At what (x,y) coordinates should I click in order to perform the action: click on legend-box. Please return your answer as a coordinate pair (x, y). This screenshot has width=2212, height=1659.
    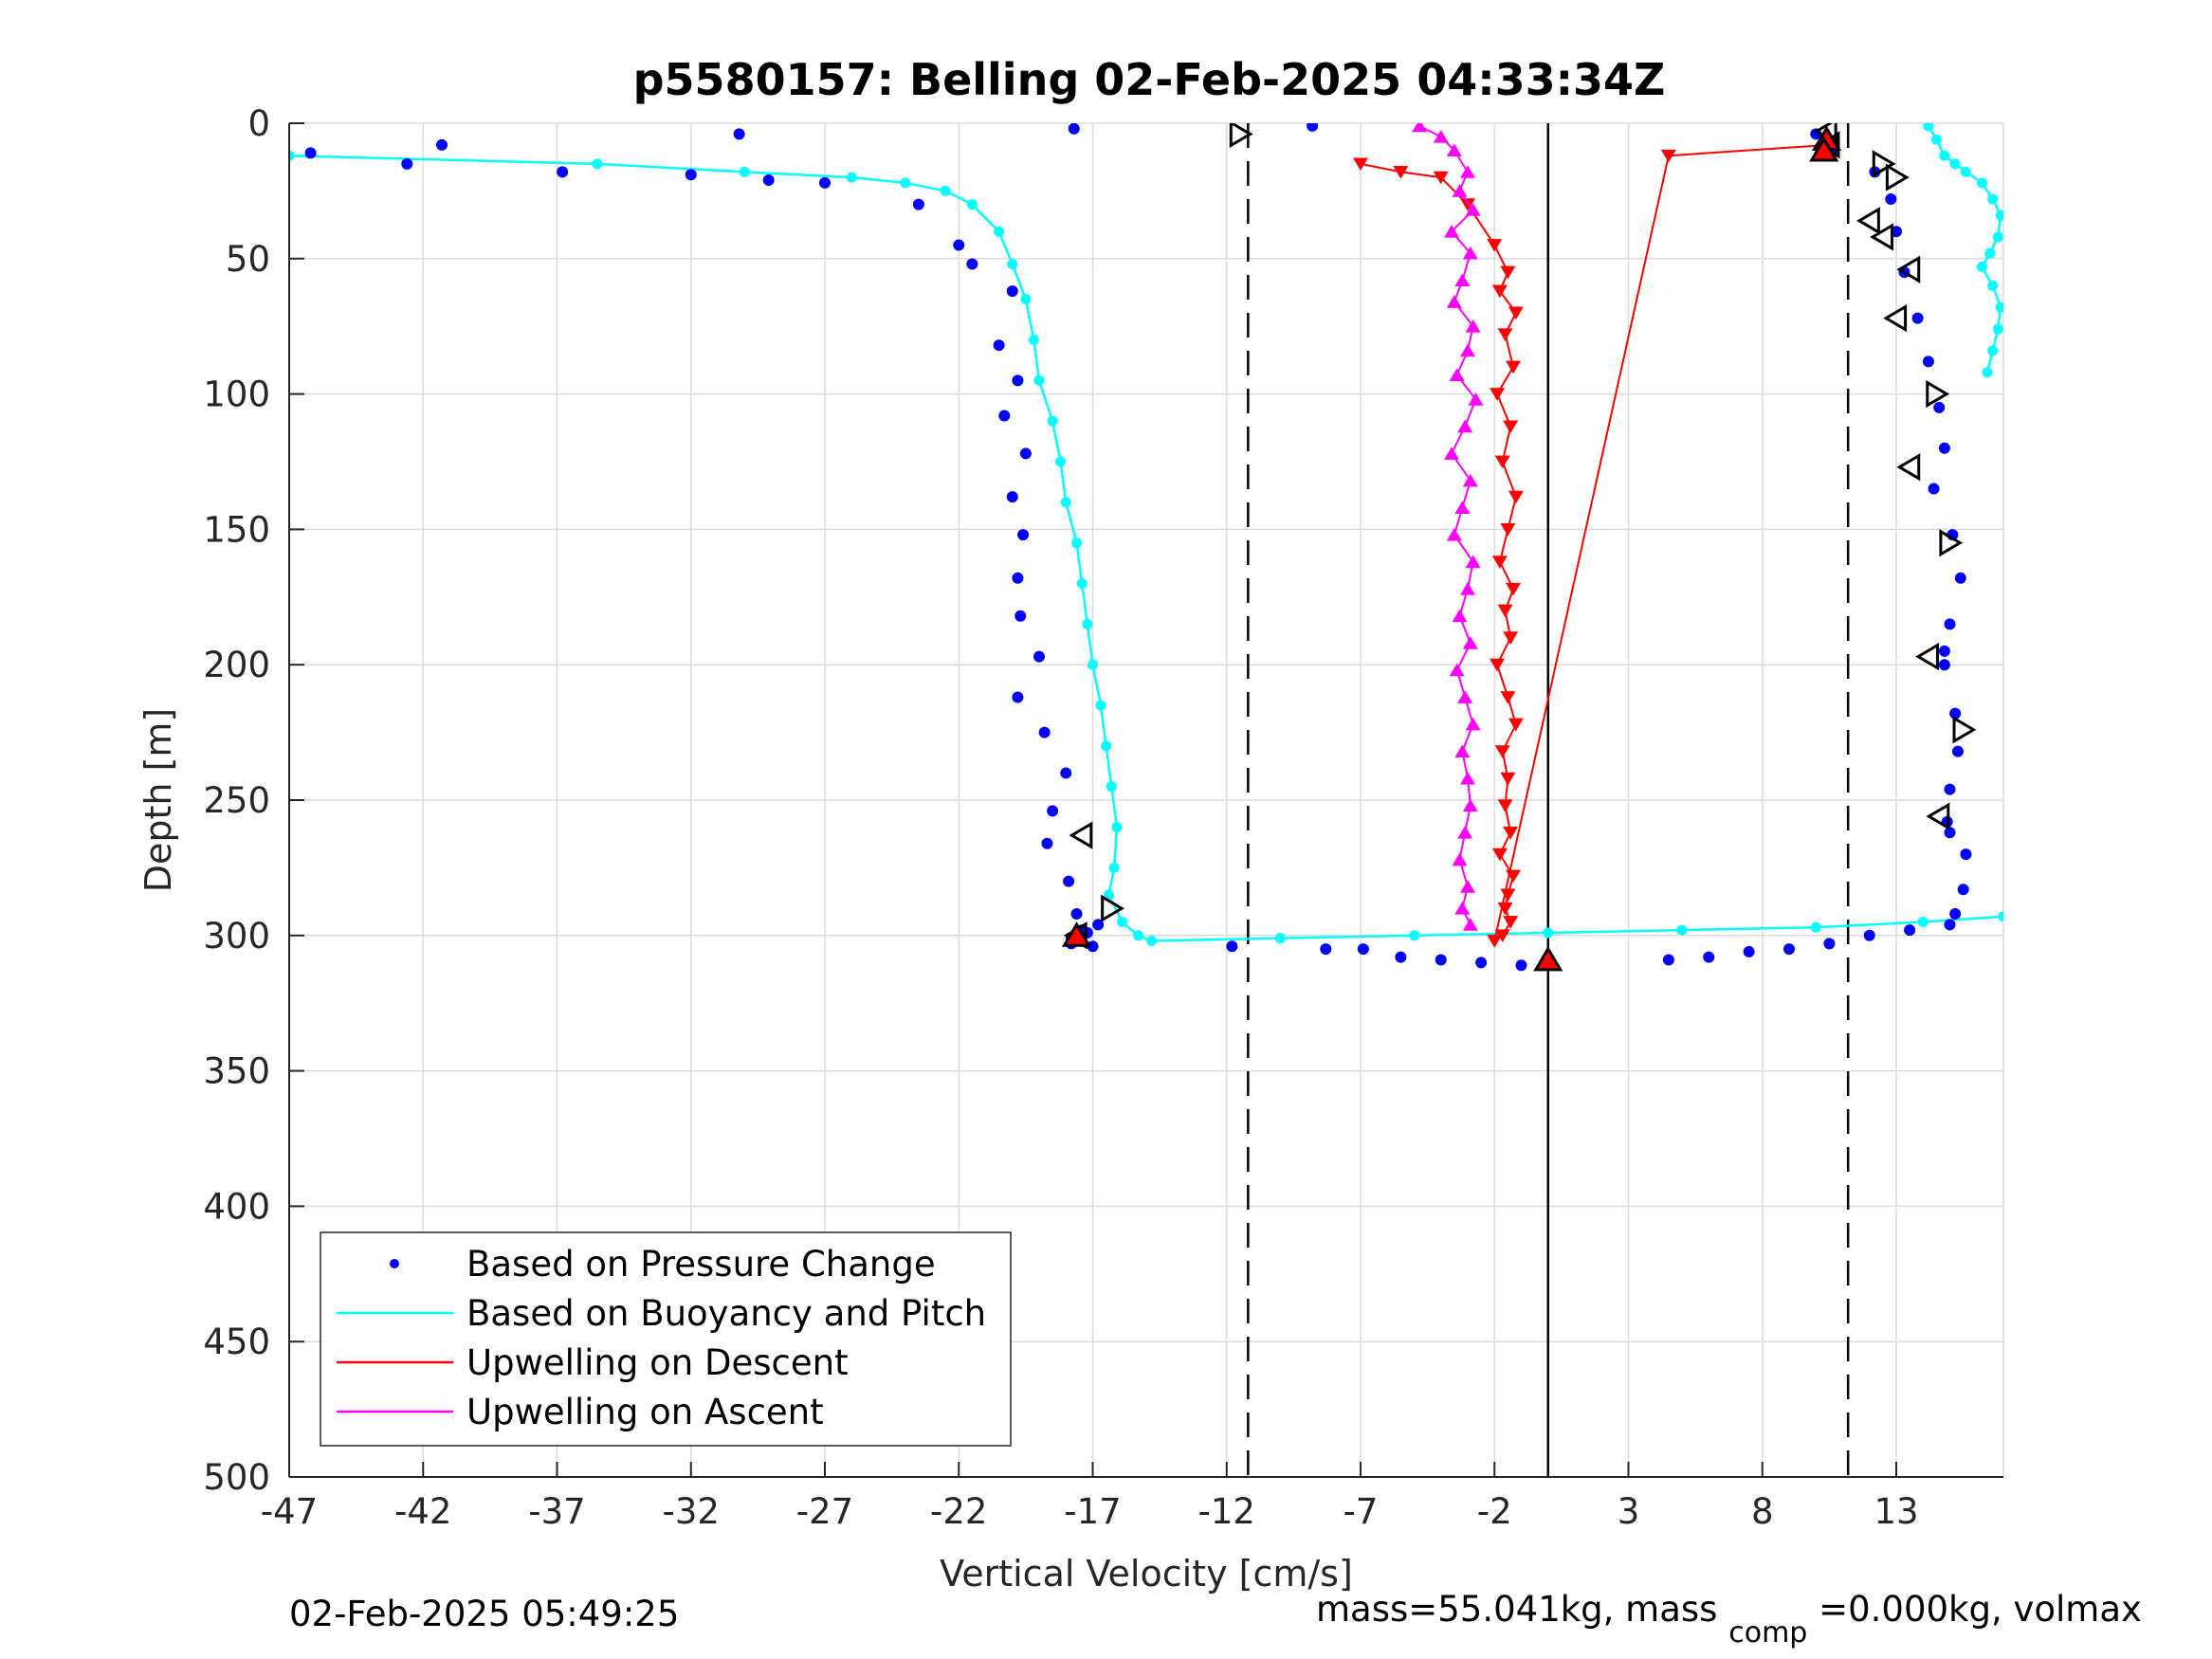
    Looking at the image, I should click on (666, 1339).